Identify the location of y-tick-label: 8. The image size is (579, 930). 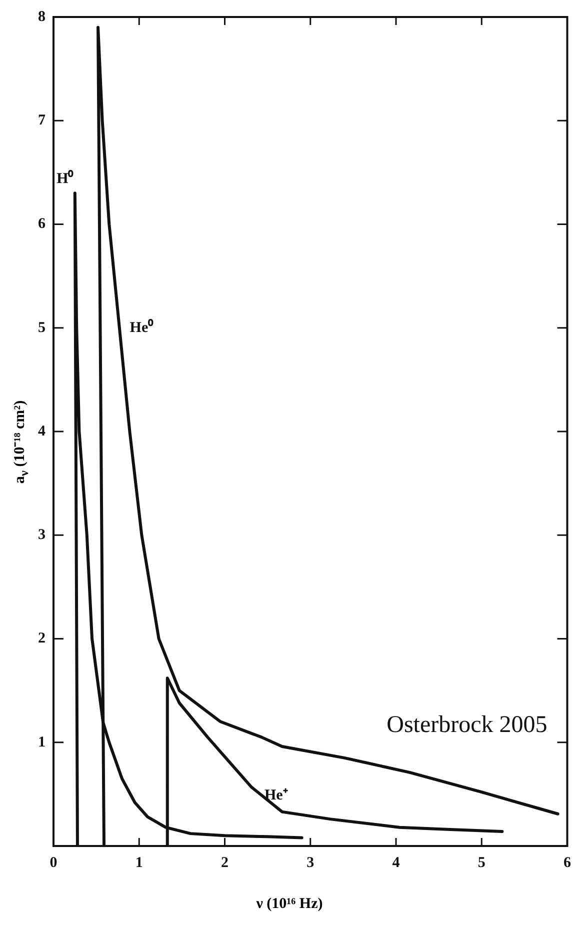
(42, 16).